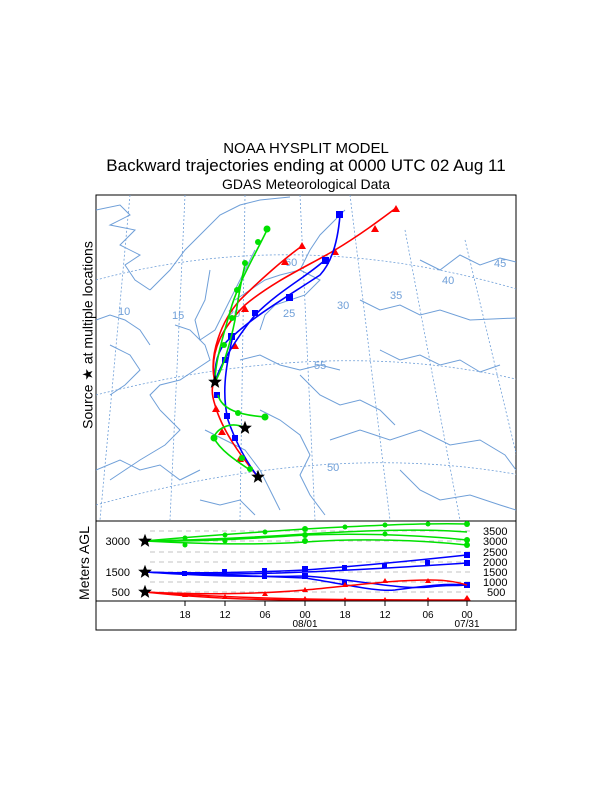  What do you see at coordinates (306, 148) in the screenshot?
I see `model-title: NOAA HYSPLIT MODEL` at bounding box center [306, 148].